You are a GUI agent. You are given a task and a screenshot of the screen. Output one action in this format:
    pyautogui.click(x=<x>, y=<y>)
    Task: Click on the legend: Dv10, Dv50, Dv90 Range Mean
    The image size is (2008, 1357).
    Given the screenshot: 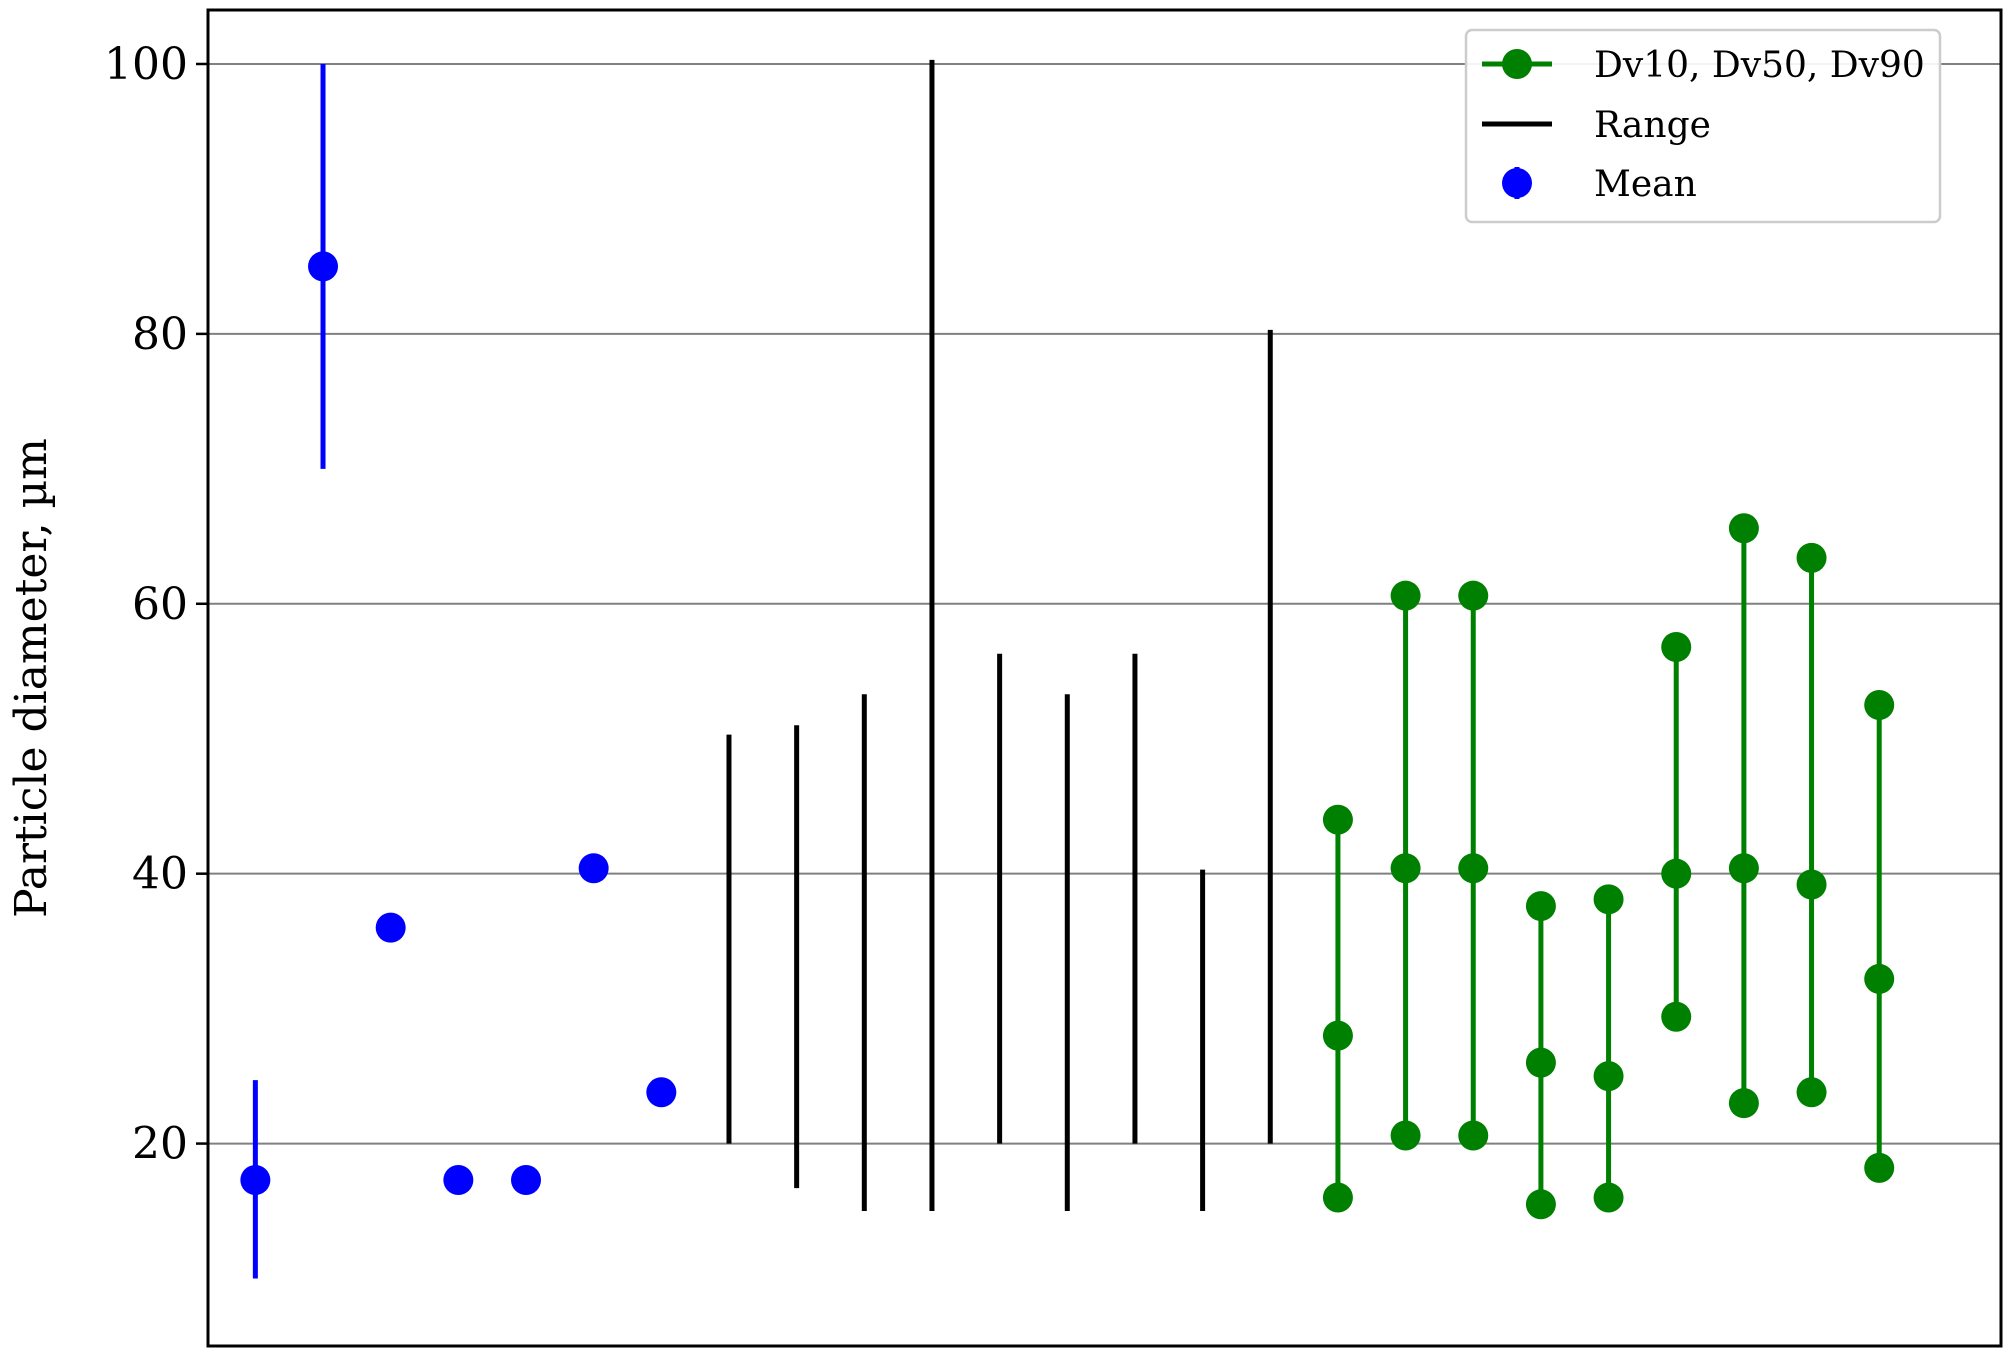 What is the action you would take?
    pyautogui.click(x=1703, y=126)
    